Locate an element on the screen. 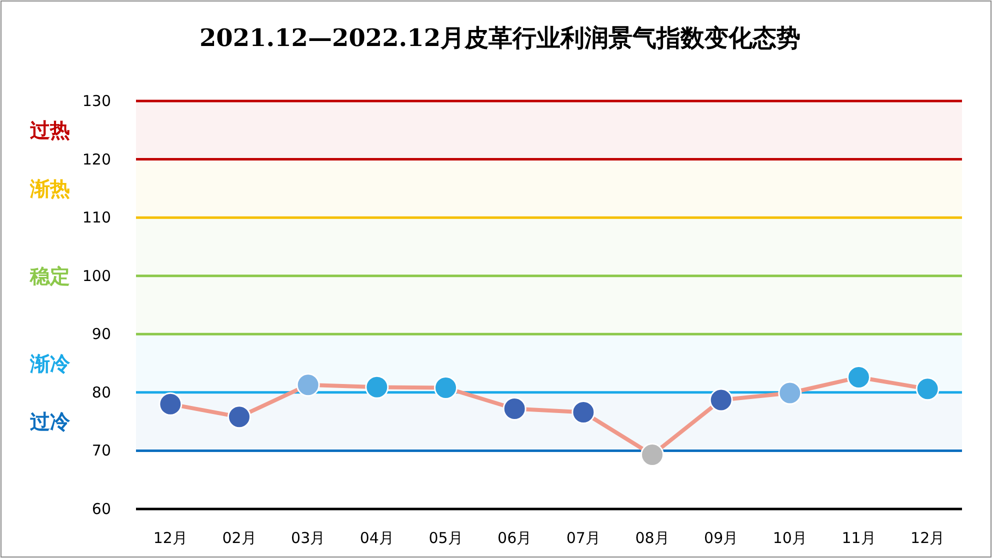 The image size is (992, 558). x-tick-label: 06月 is located at coordinates (515, 538).